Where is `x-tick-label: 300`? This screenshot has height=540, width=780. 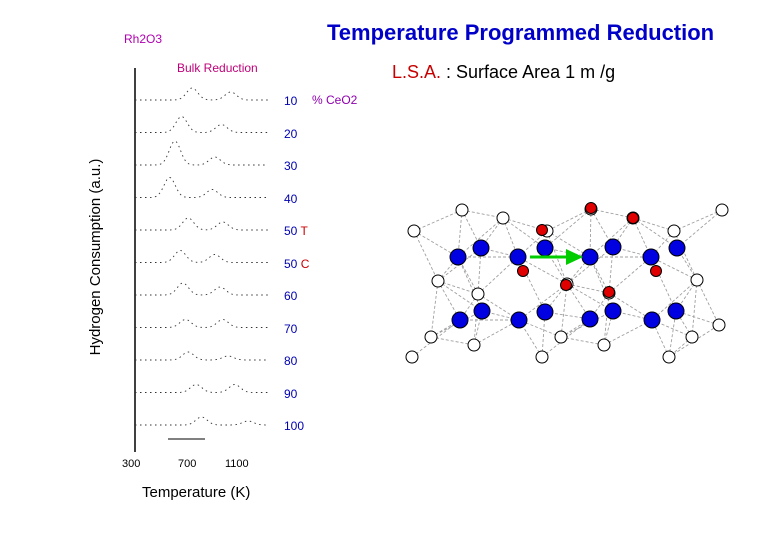
x-tick-label: 300 is located at coordinates (131, 464).